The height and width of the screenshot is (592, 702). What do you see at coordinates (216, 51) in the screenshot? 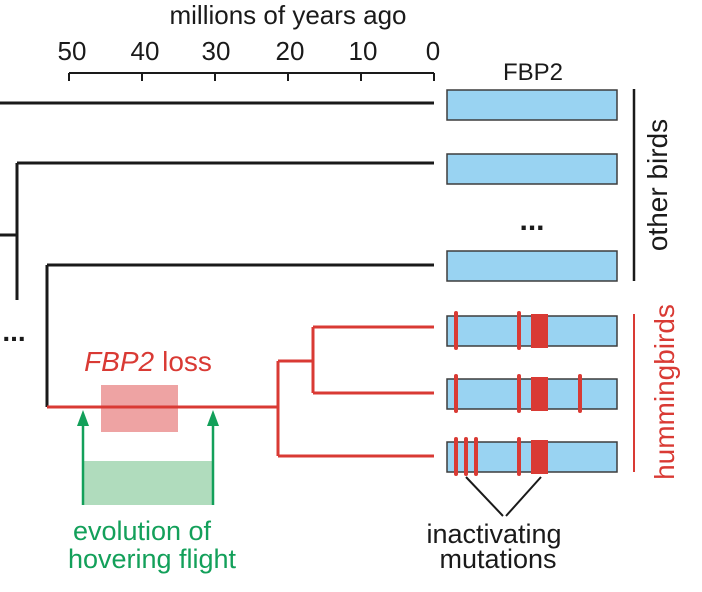
I see `axis-tick-label: 30` at bounding box center [216, 51].